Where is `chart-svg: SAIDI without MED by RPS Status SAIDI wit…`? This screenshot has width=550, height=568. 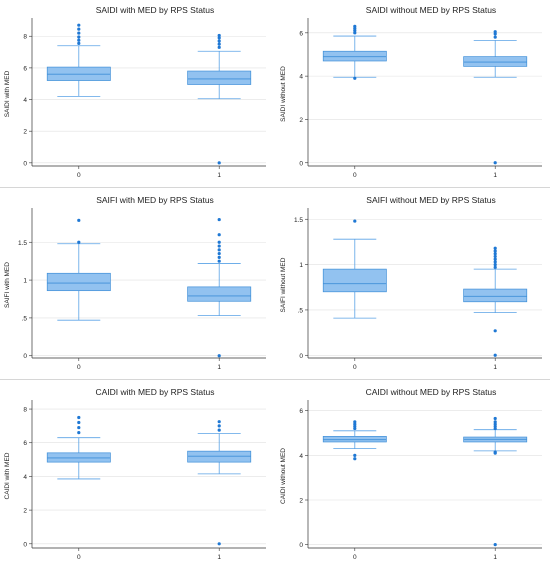 chart-svg: SAIDI without MED by RPS Status SAIDI wit… is located at coordinates (411, 92).